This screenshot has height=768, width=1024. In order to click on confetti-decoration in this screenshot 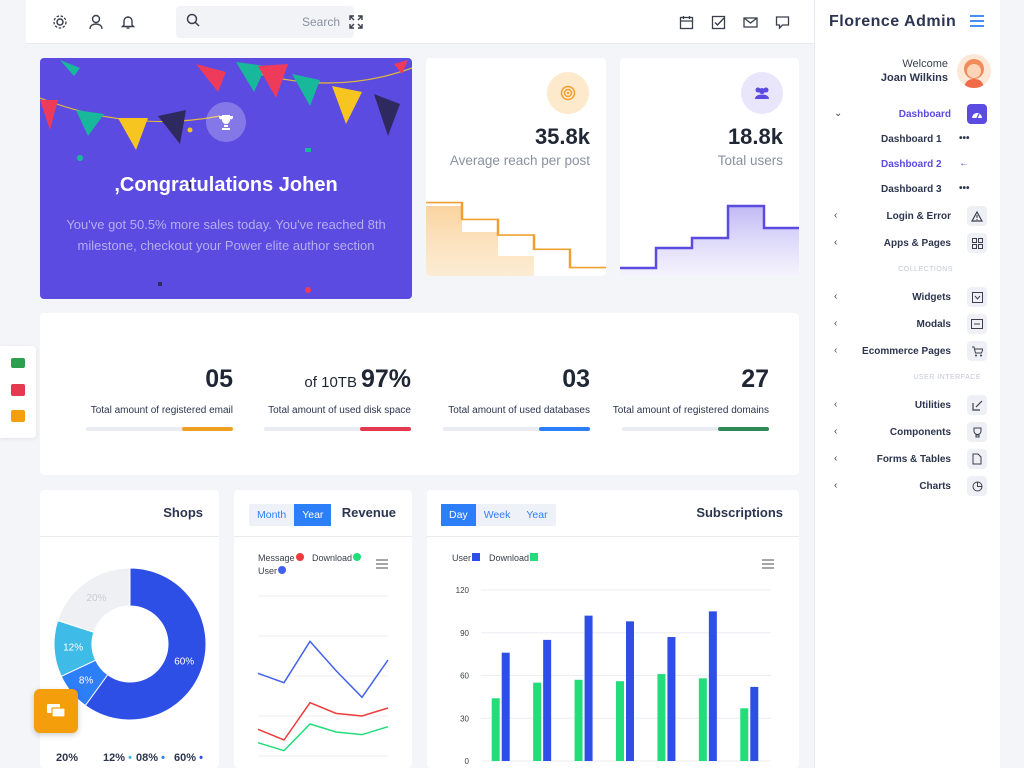, I will do `click(226, 176)`.